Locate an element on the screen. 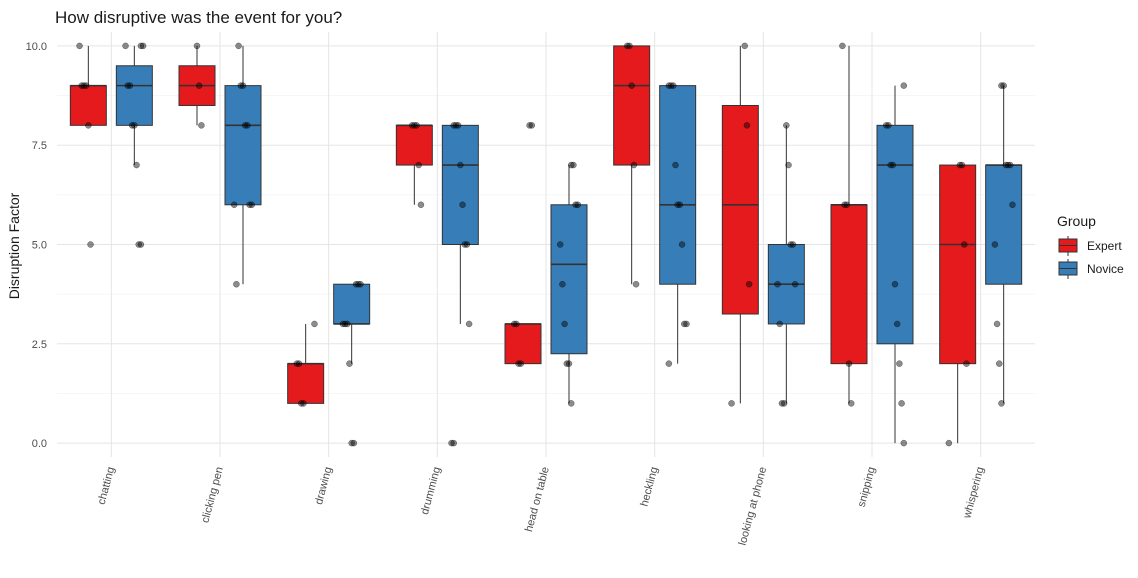 The image size is (1138, 578). x-category-label: heckling is located at coordinates (650, 487).